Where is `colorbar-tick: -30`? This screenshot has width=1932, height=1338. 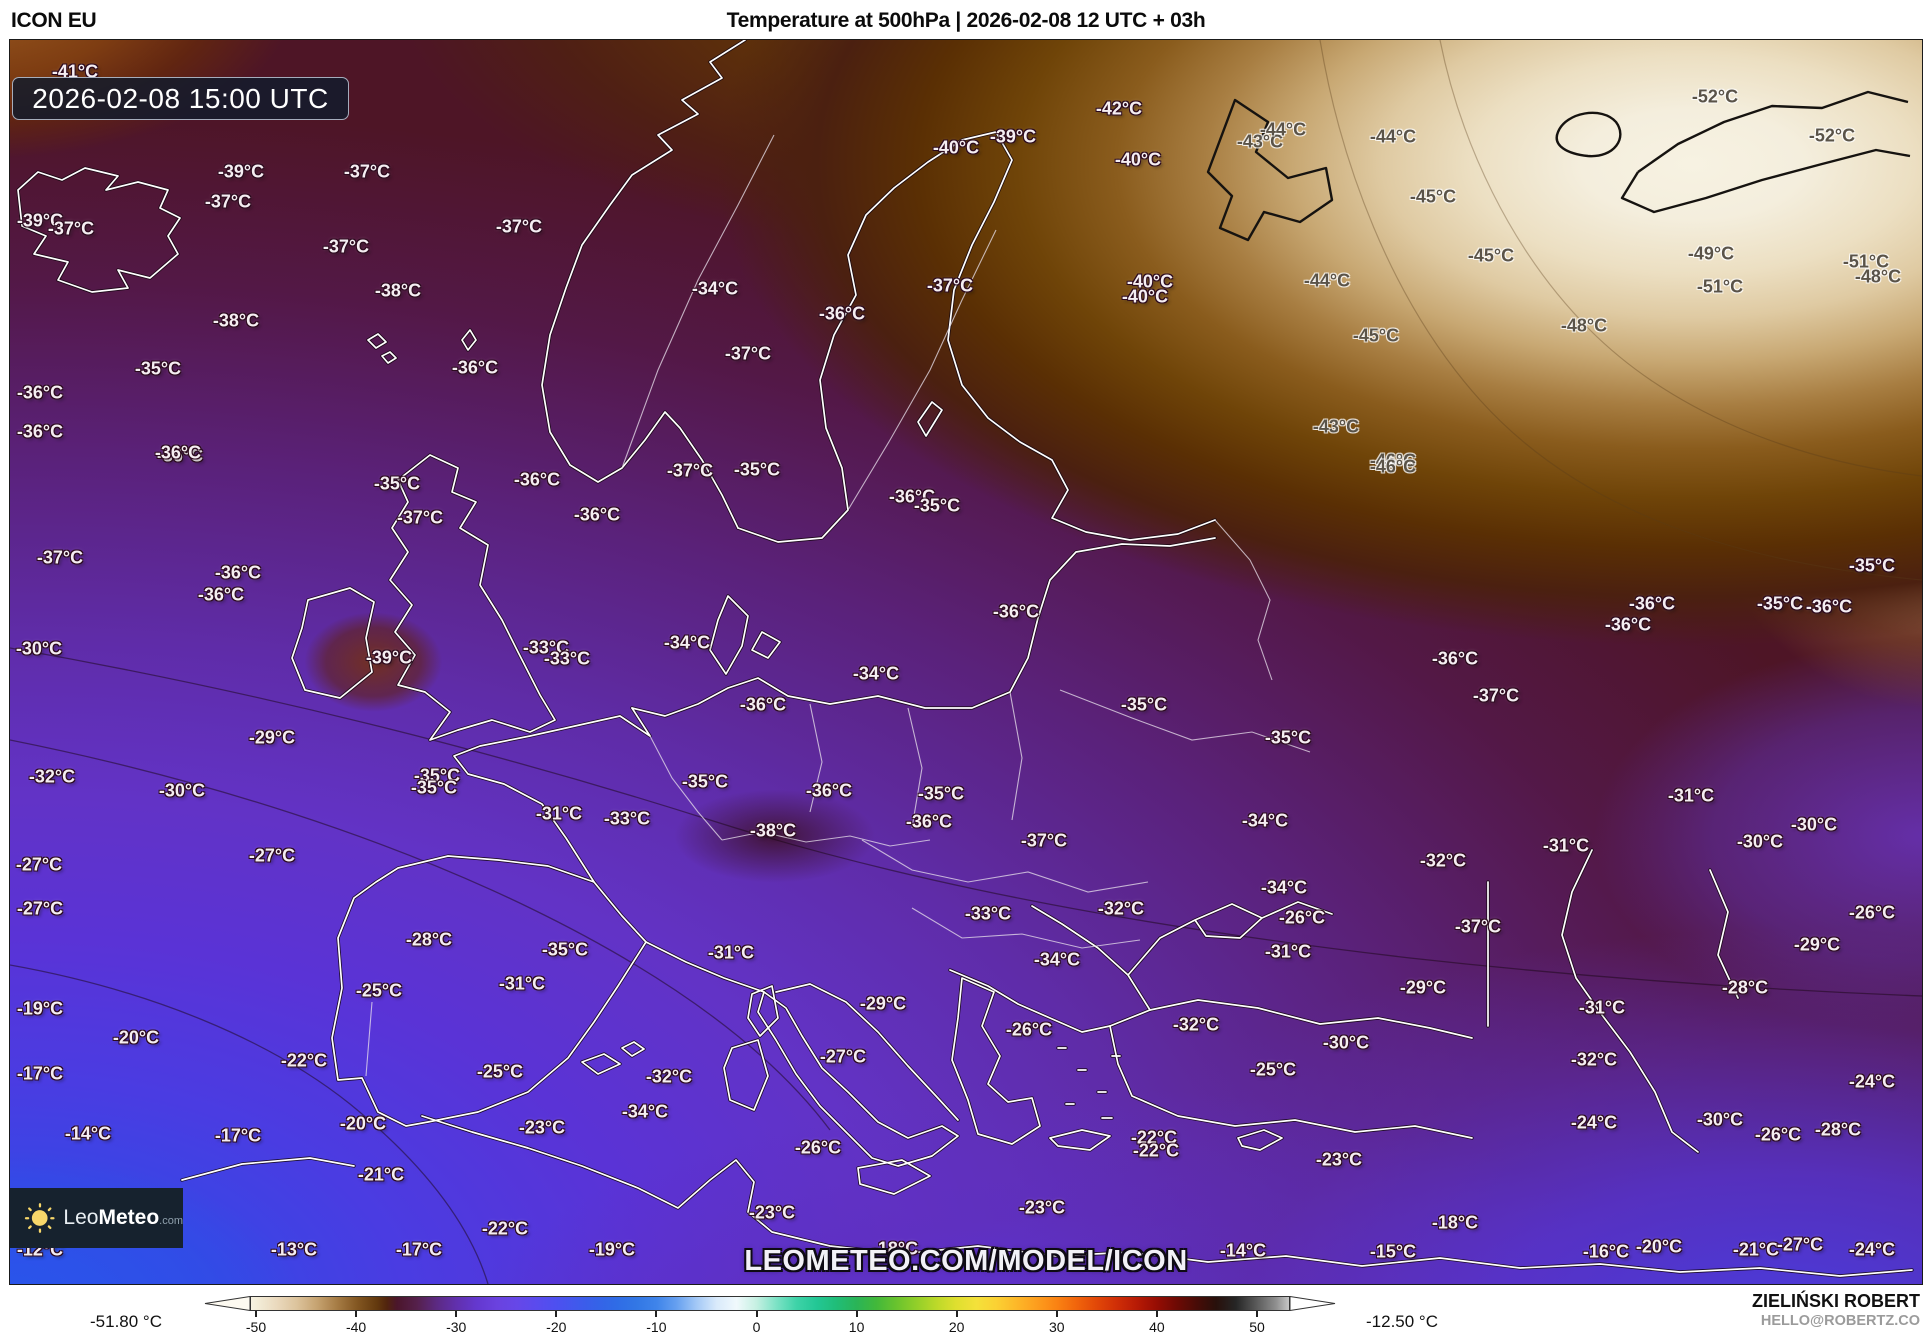 colorbar-tick: -30 is located at coordinates (461, 1323).